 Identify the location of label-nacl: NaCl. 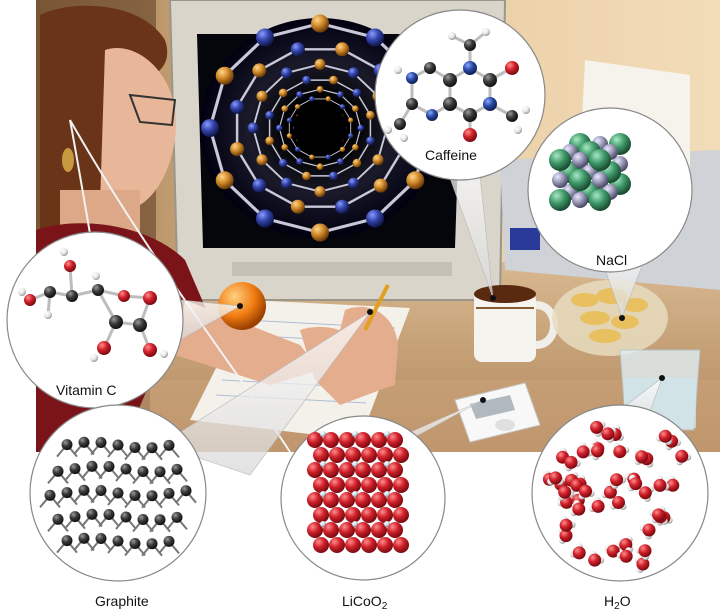
(612, 260).